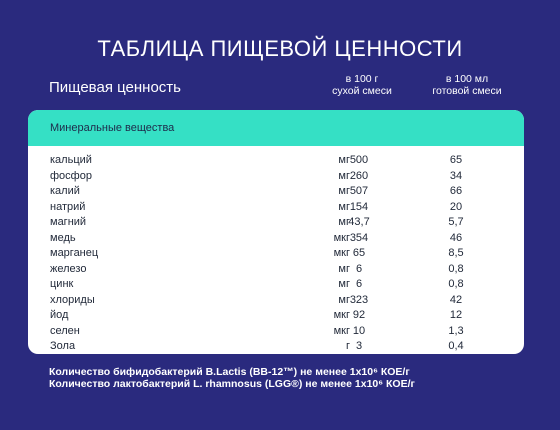  Describe the element at coordinates (276, 270) in the screenshot. I see `table-row: железо мг 6 0,8` at that location.